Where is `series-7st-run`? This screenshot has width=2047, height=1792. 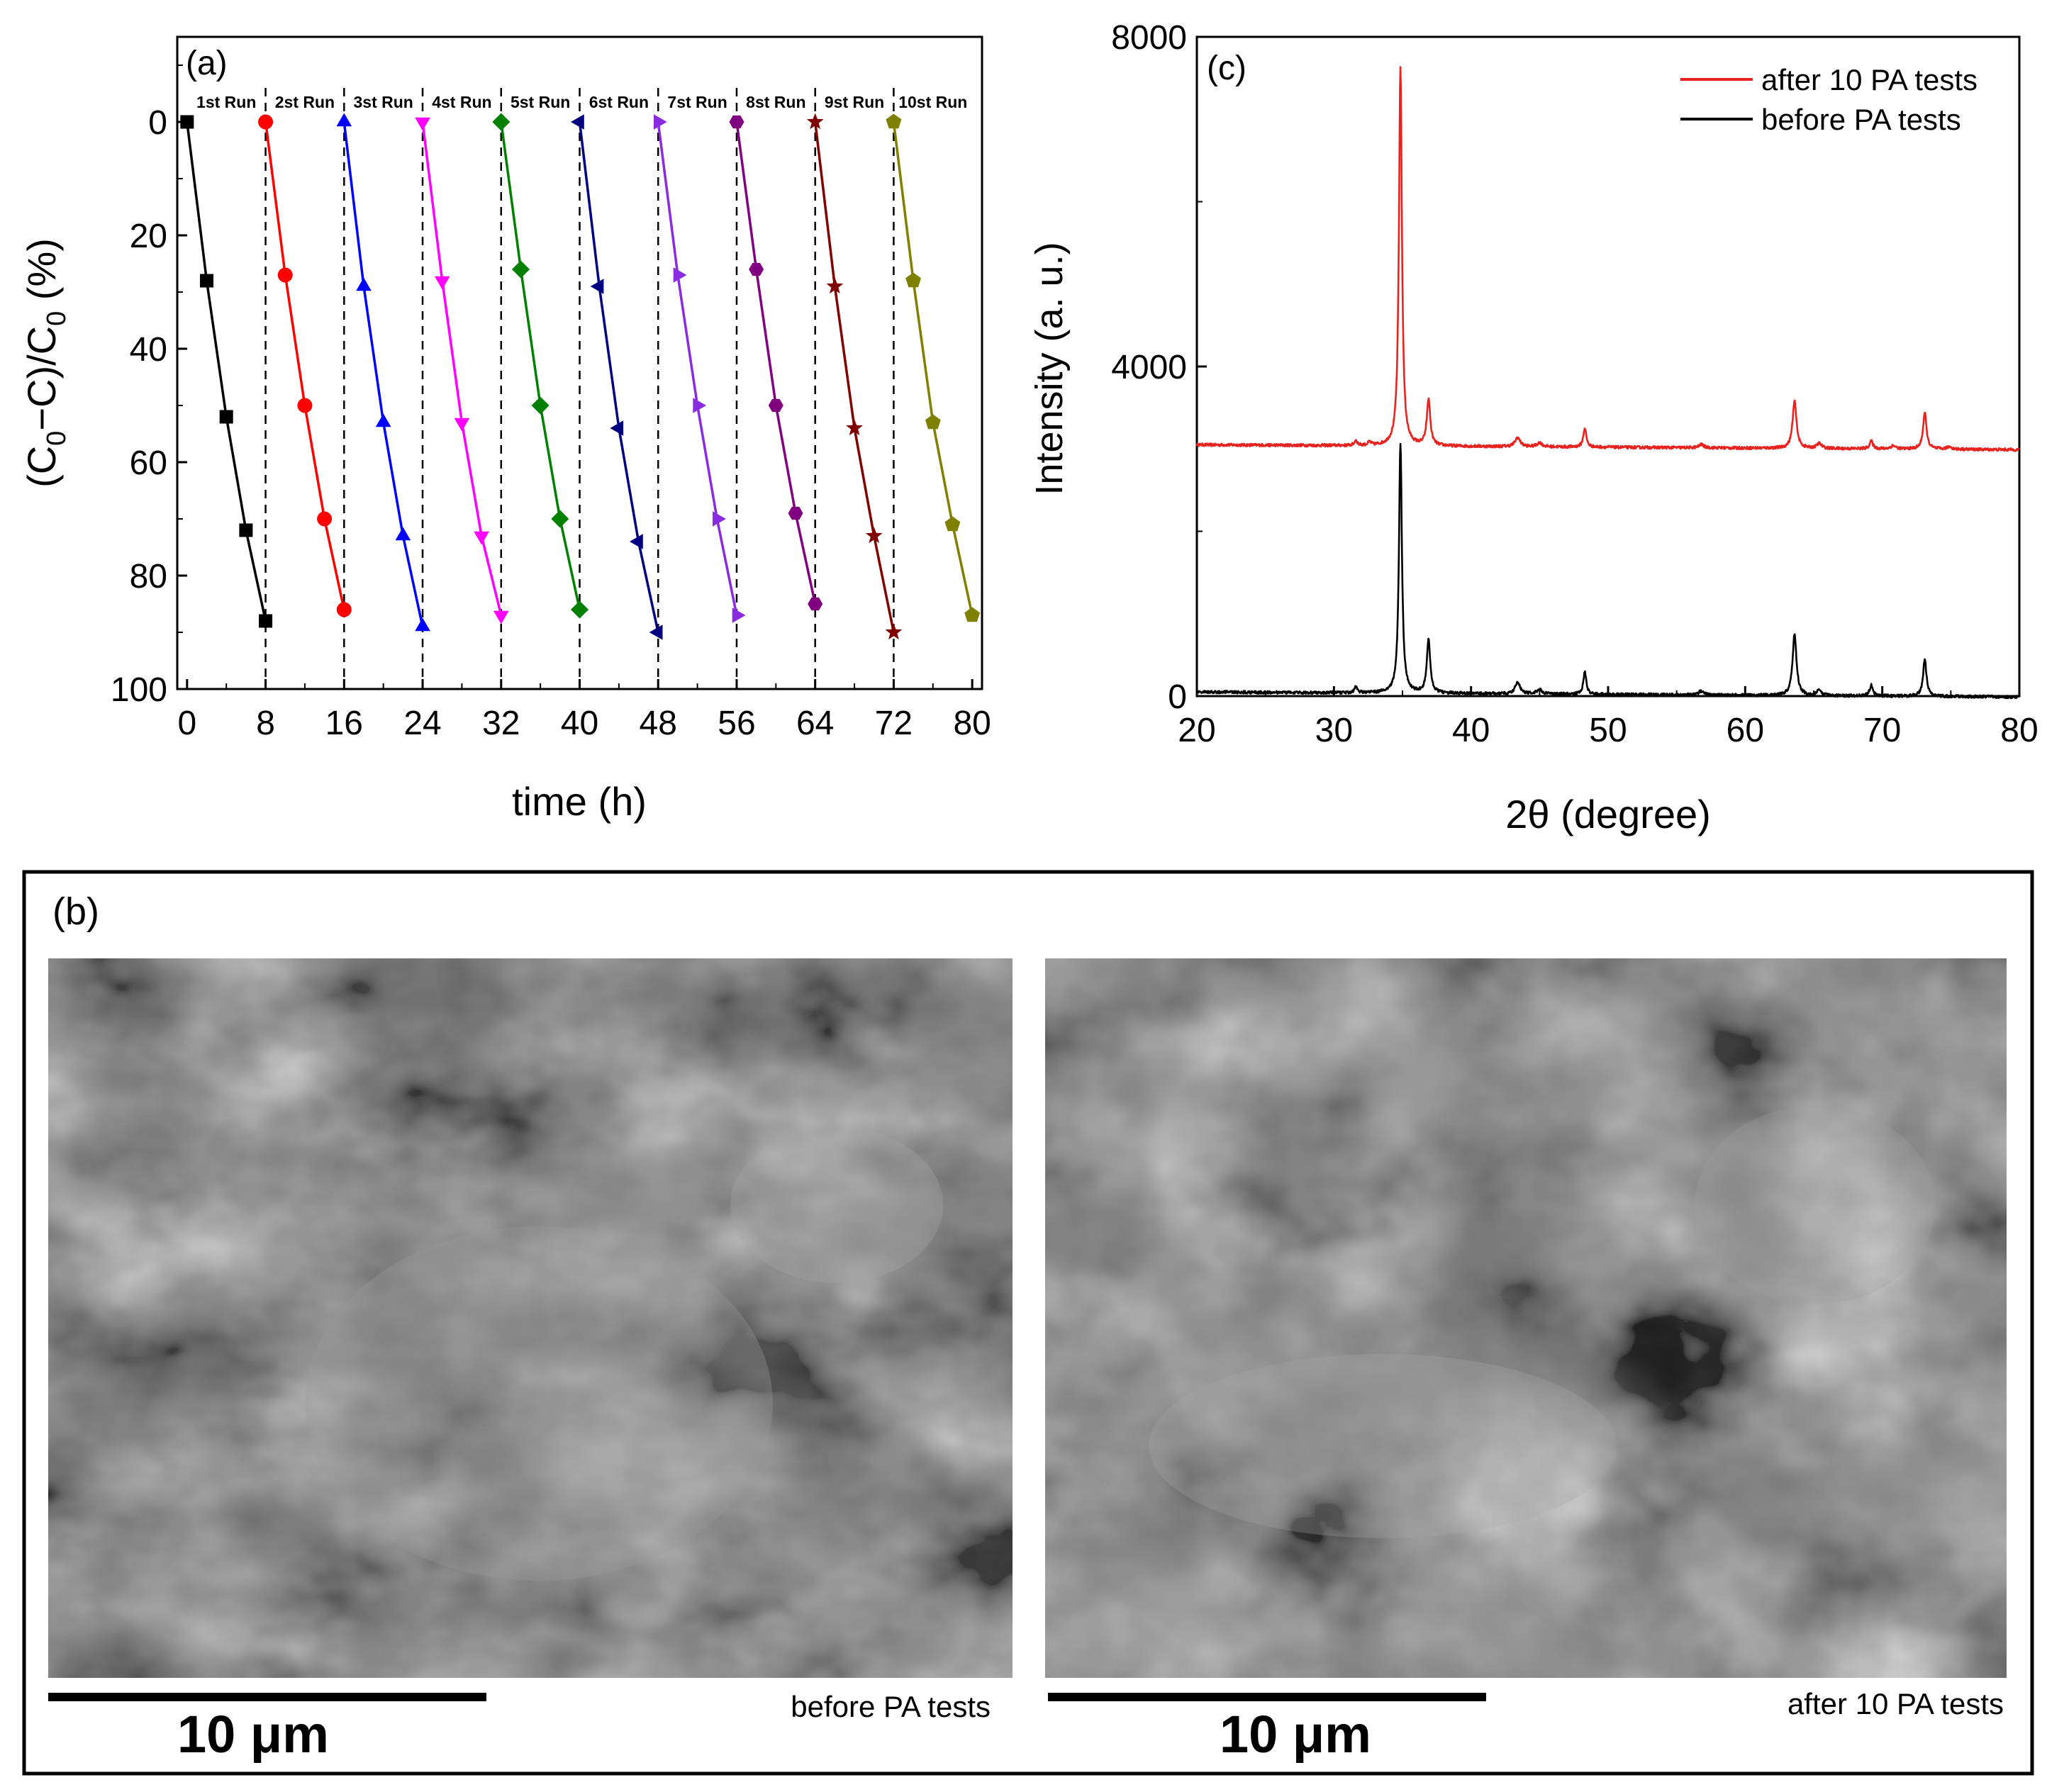 series-7st-run is located at coordinates (700, 369).